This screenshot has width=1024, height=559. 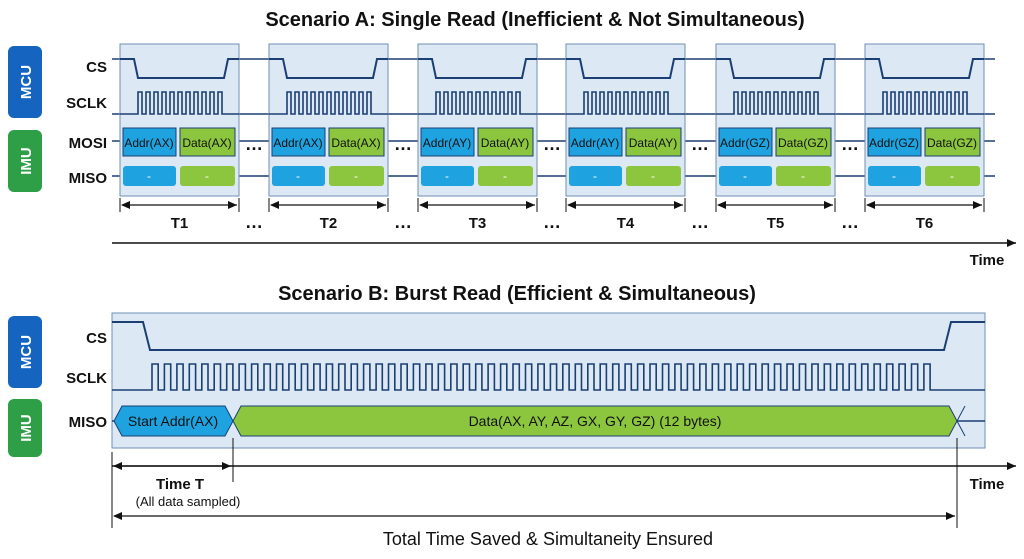 I want to click on period-label: T4, so click(x=626, y=223).